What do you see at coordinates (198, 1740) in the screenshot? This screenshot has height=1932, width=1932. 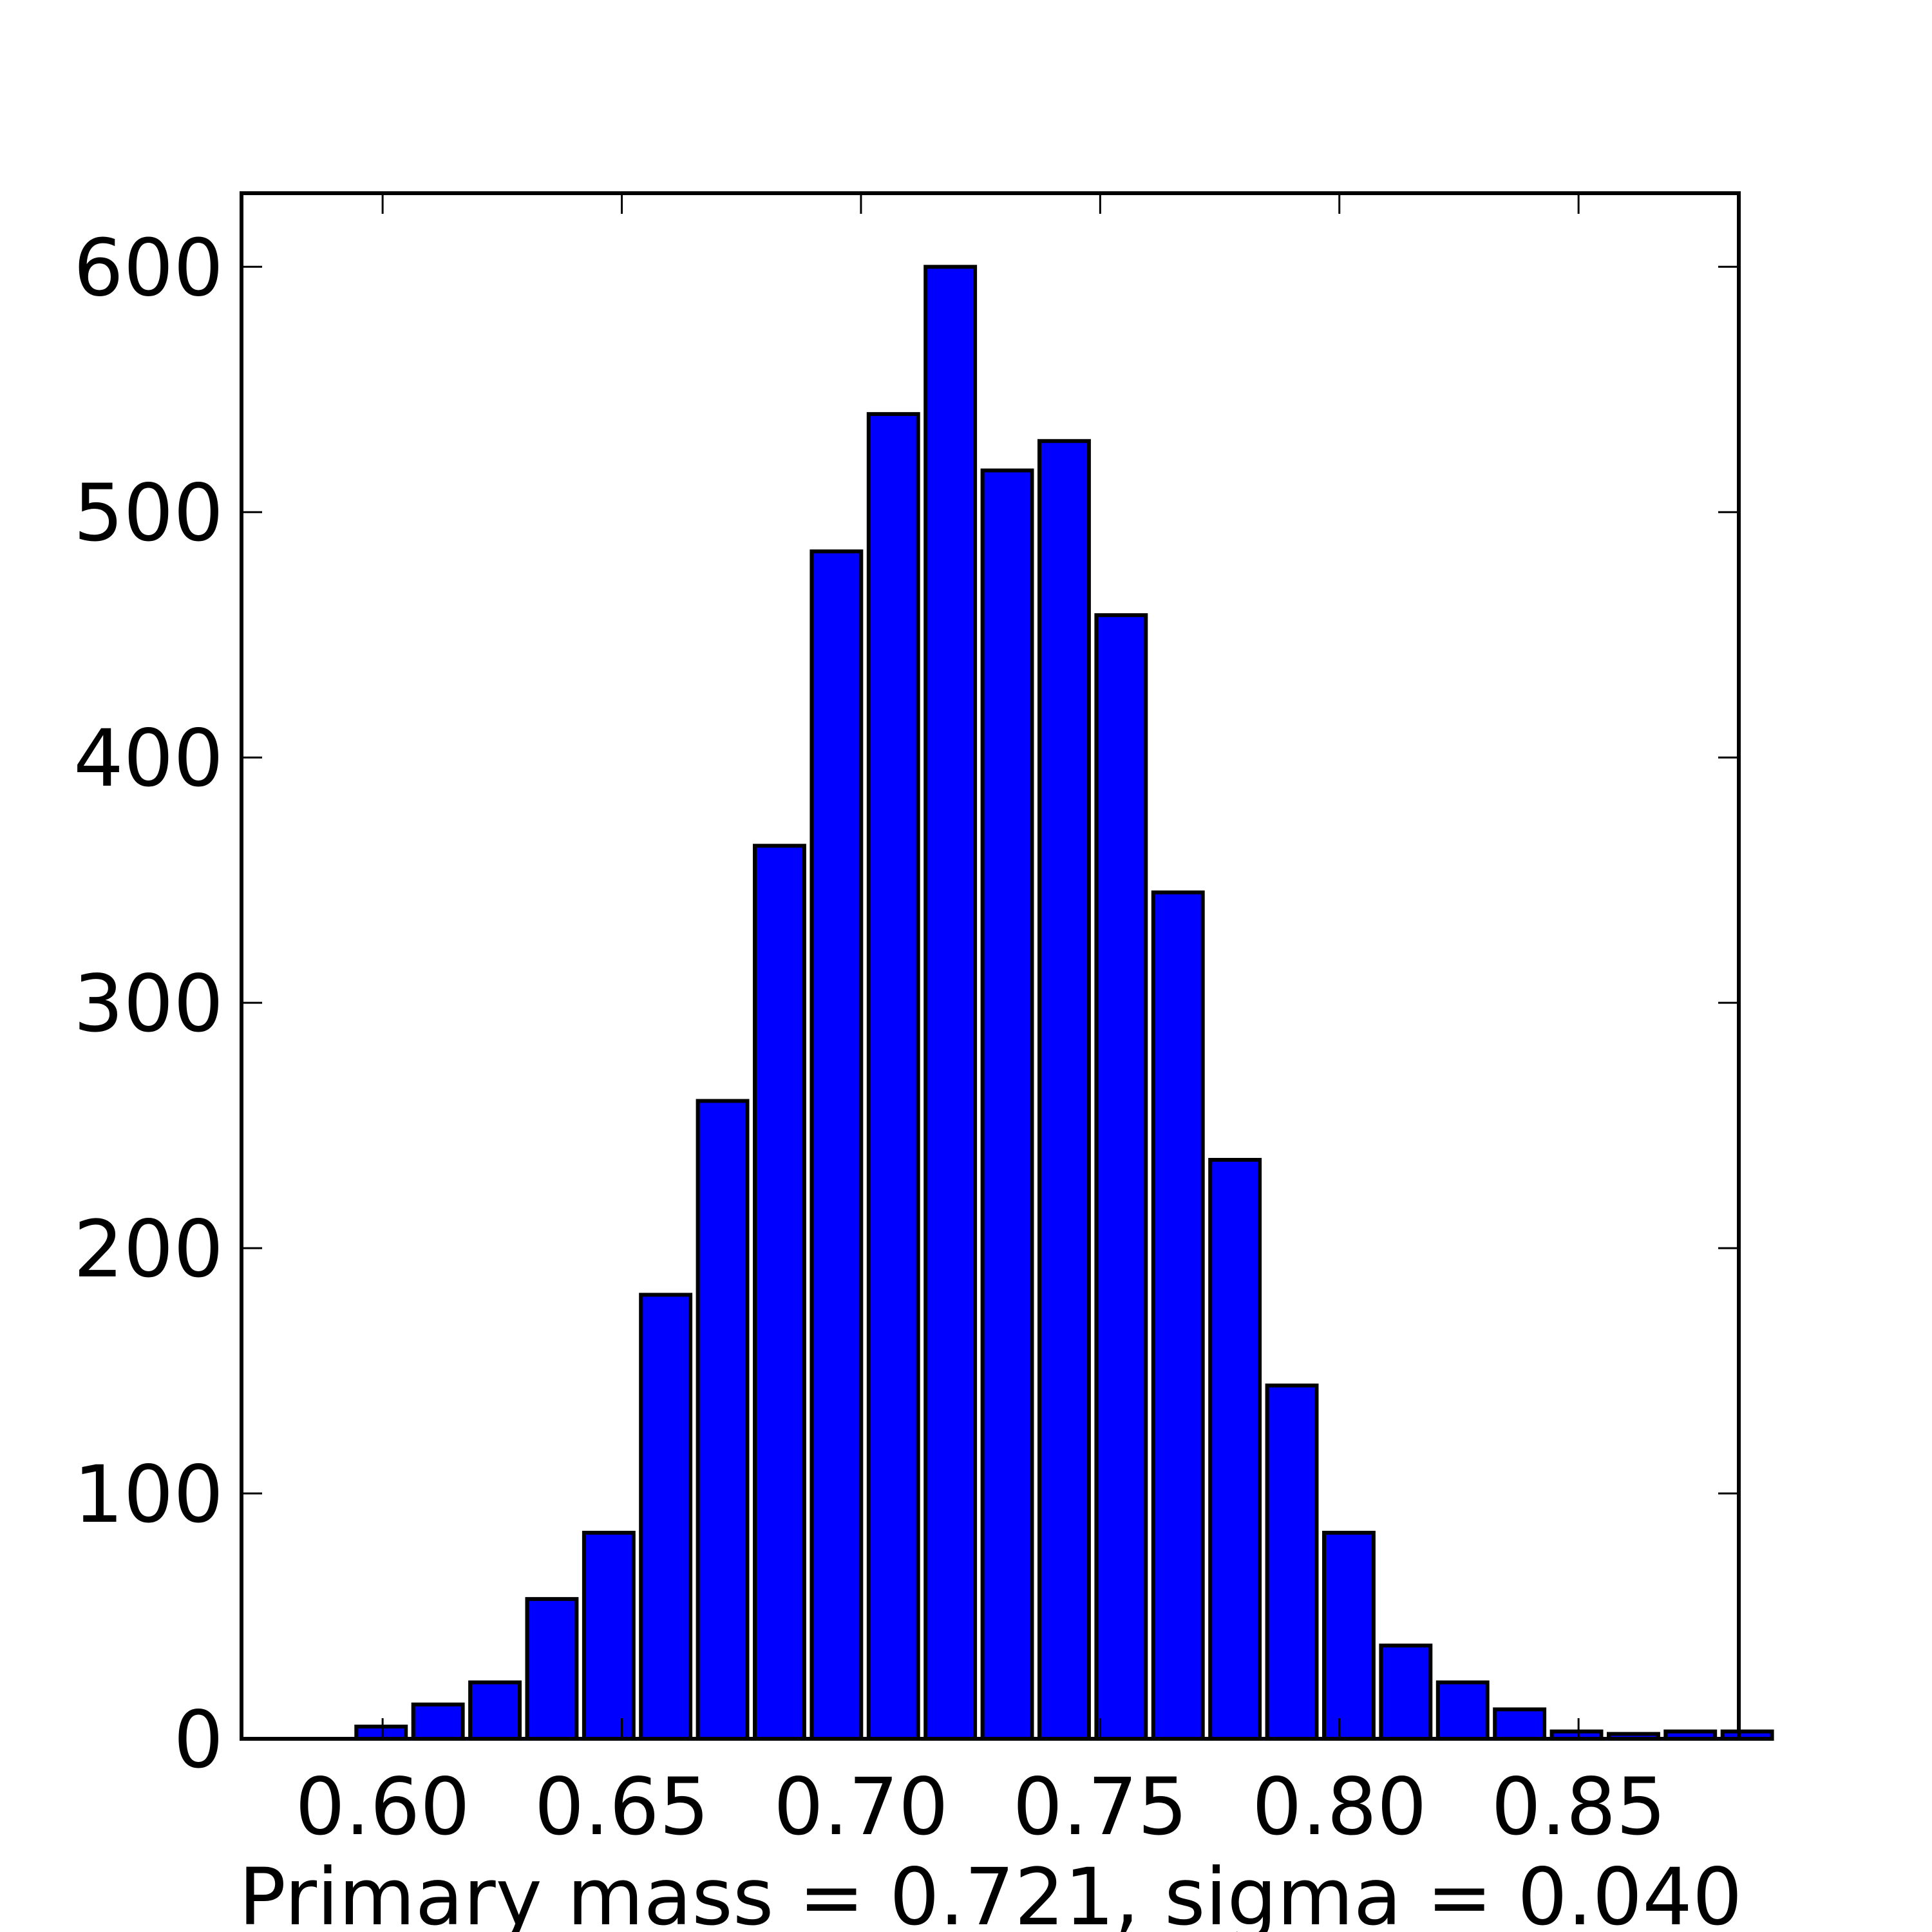 I see `y-tick-label: 0` at bounding box center [198, 1740].